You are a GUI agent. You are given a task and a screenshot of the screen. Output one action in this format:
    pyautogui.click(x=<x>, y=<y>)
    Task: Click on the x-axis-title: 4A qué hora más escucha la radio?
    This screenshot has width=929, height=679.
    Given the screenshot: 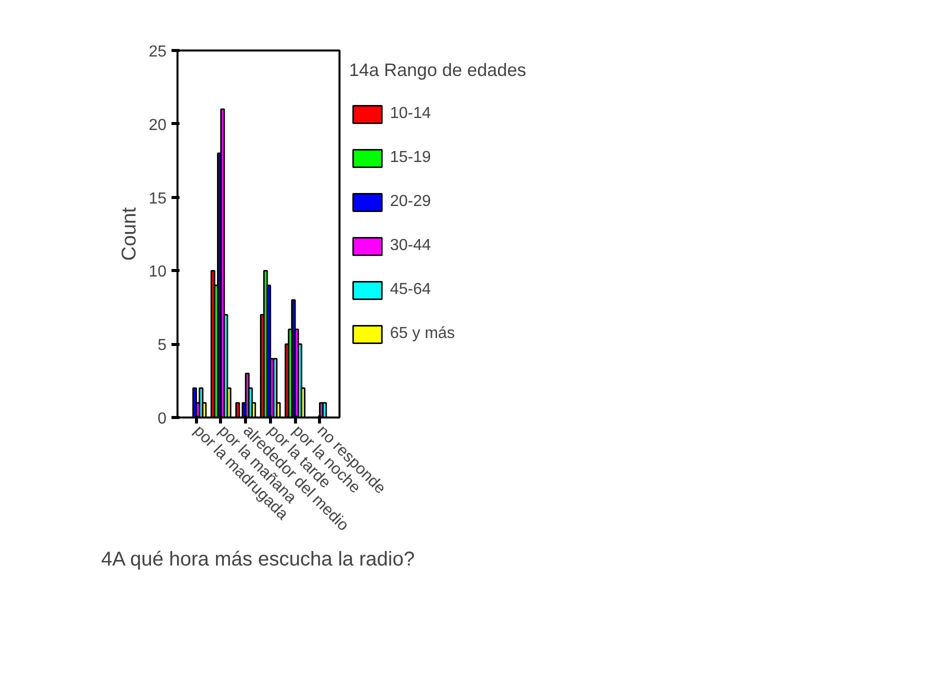 What is the action you would take?
    pyautogui.click(x=258, y=559)
    